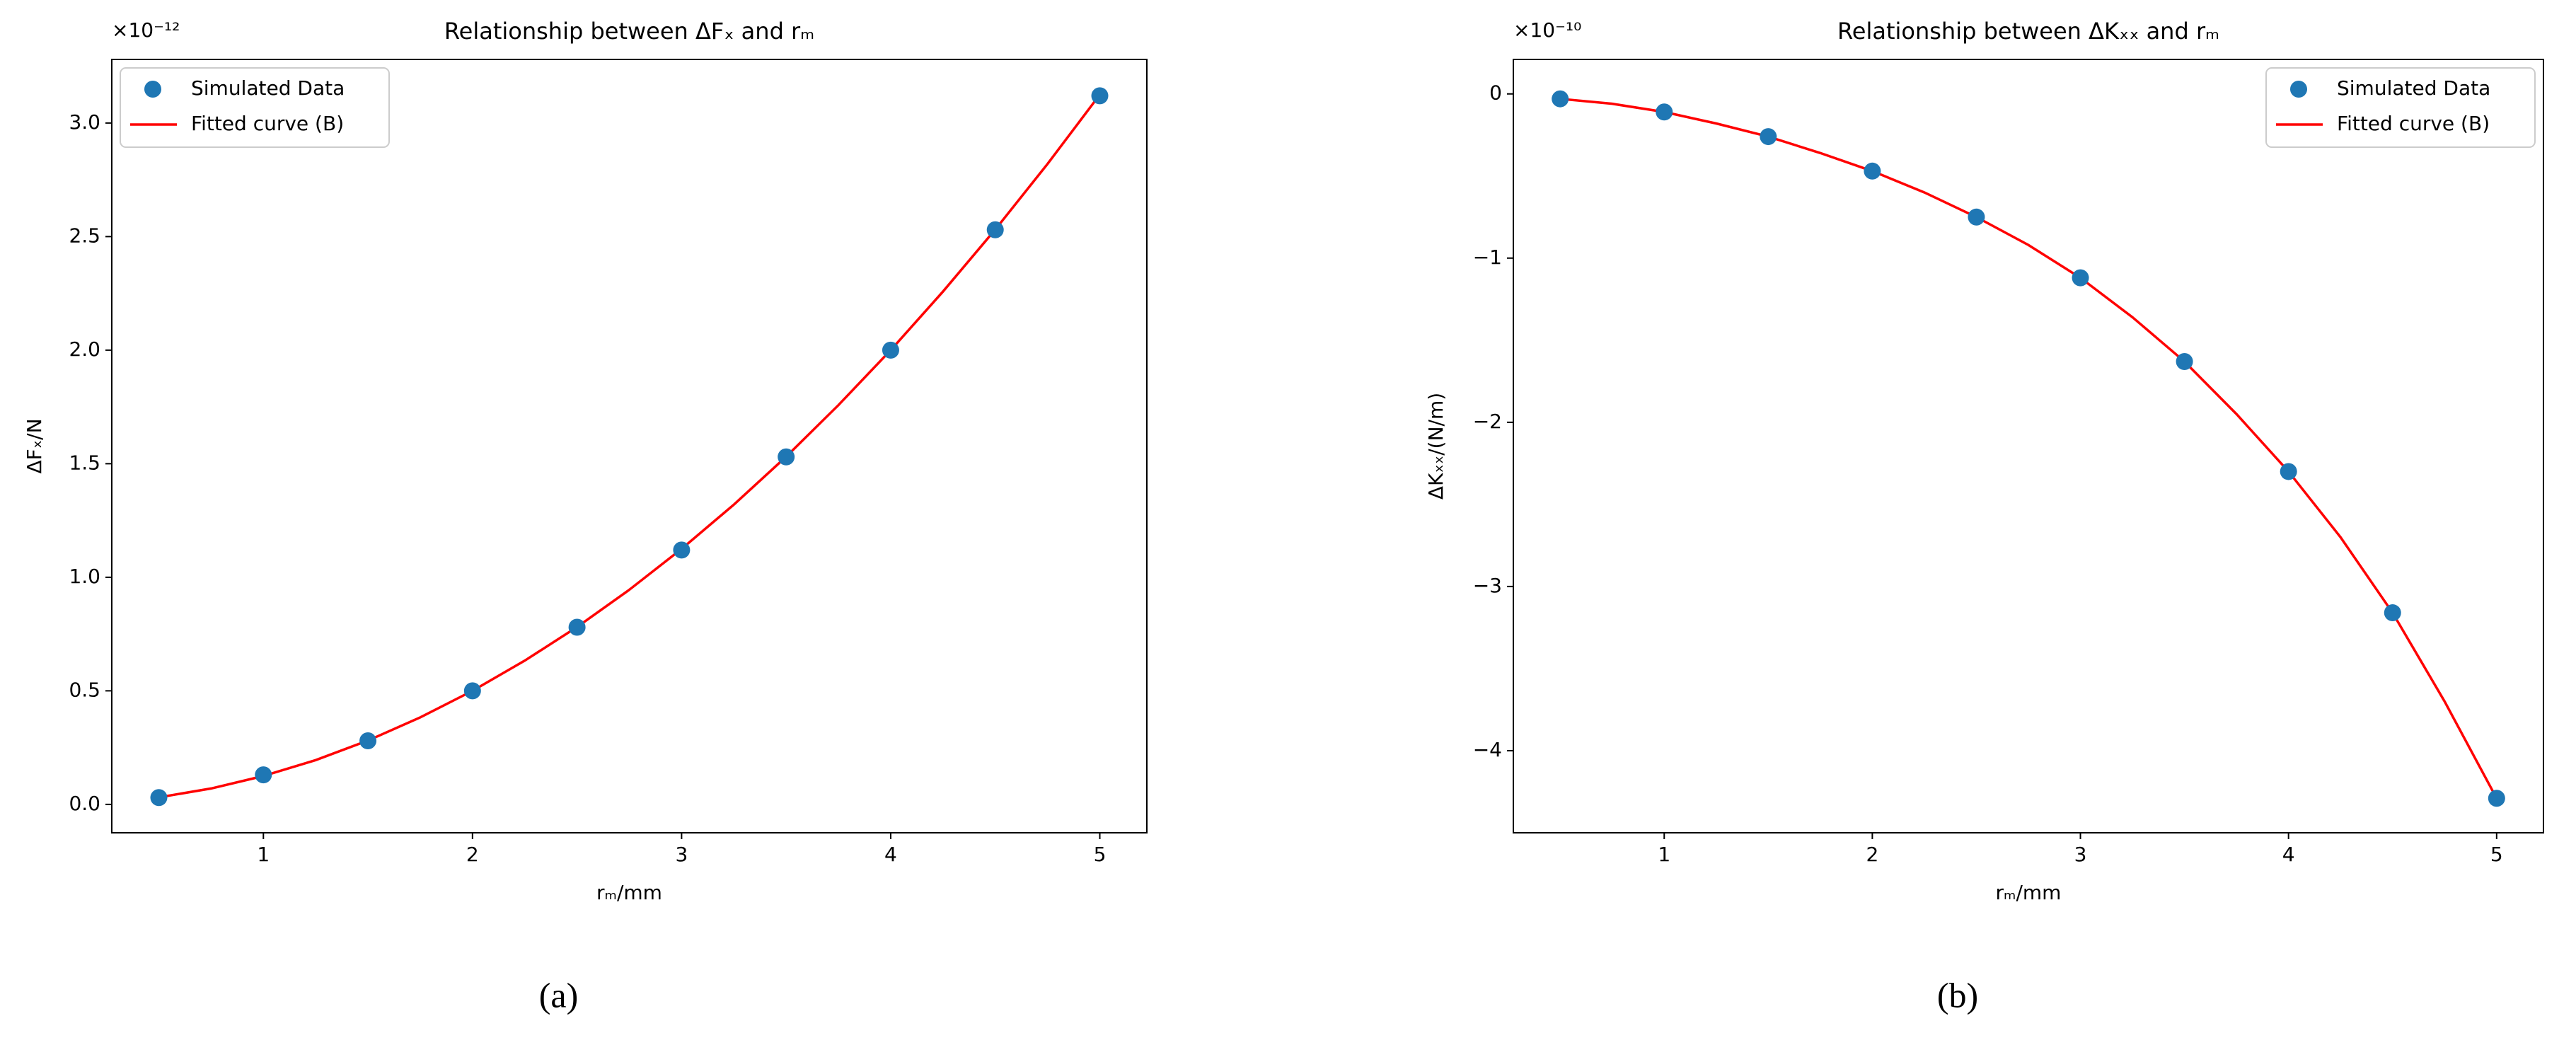  What do you see at coordinates (84, 689) in the screenshot?
I see `y-tick-label: 0.5` at bounding box center [84, 689].